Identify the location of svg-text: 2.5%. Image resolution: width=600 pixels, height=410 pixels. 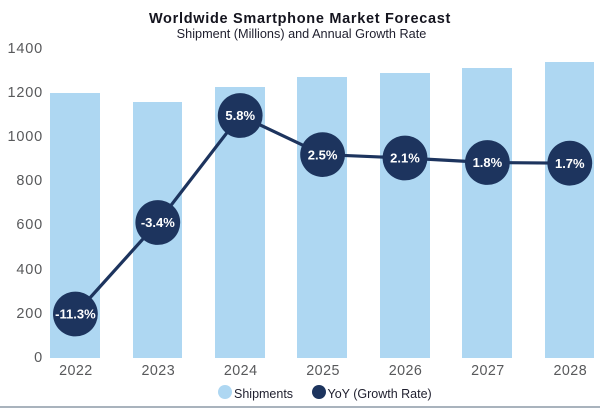
(323, 154).